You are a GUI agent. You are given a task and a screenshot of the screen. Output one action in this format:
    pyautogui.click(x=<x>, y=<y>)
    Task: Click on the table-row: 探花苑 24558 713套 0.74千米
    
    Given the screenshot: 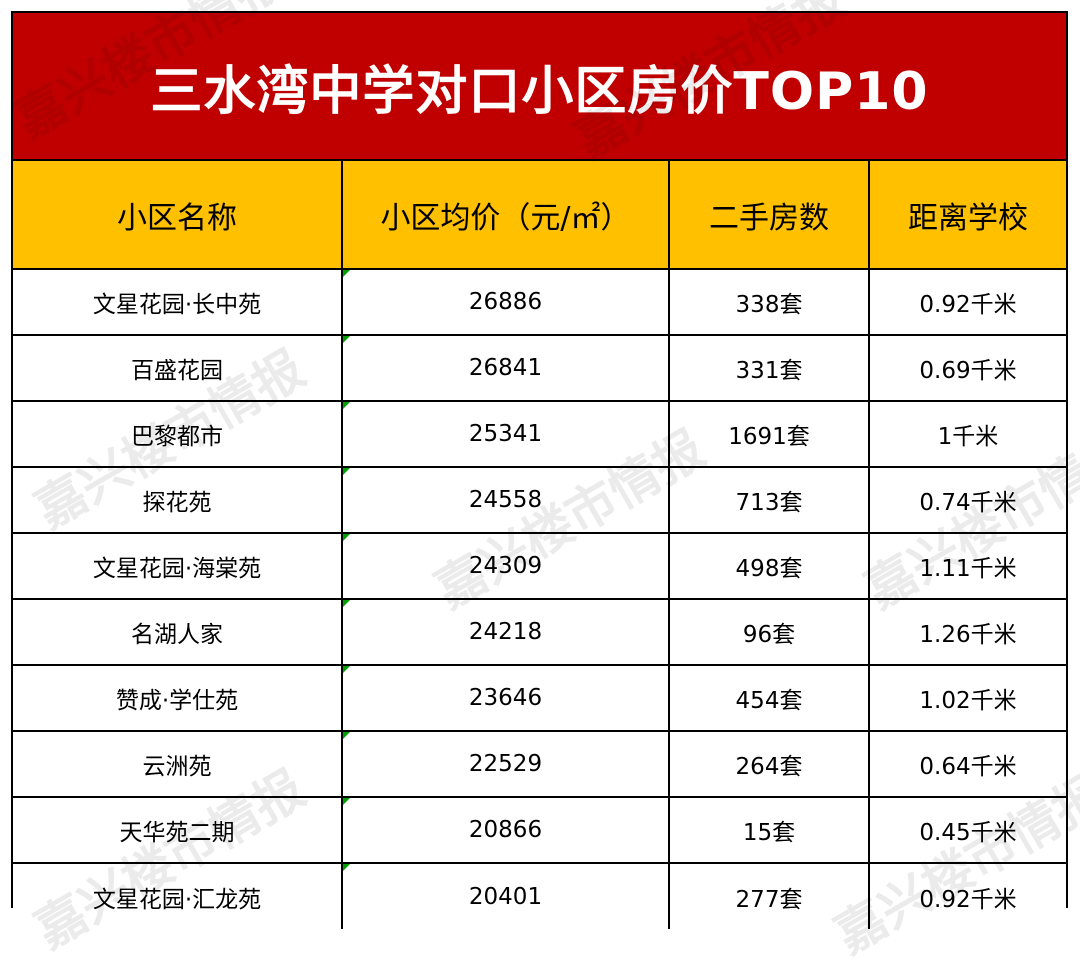 What is the action you would take?
    pyautogui.click(x=539, y=500)
    